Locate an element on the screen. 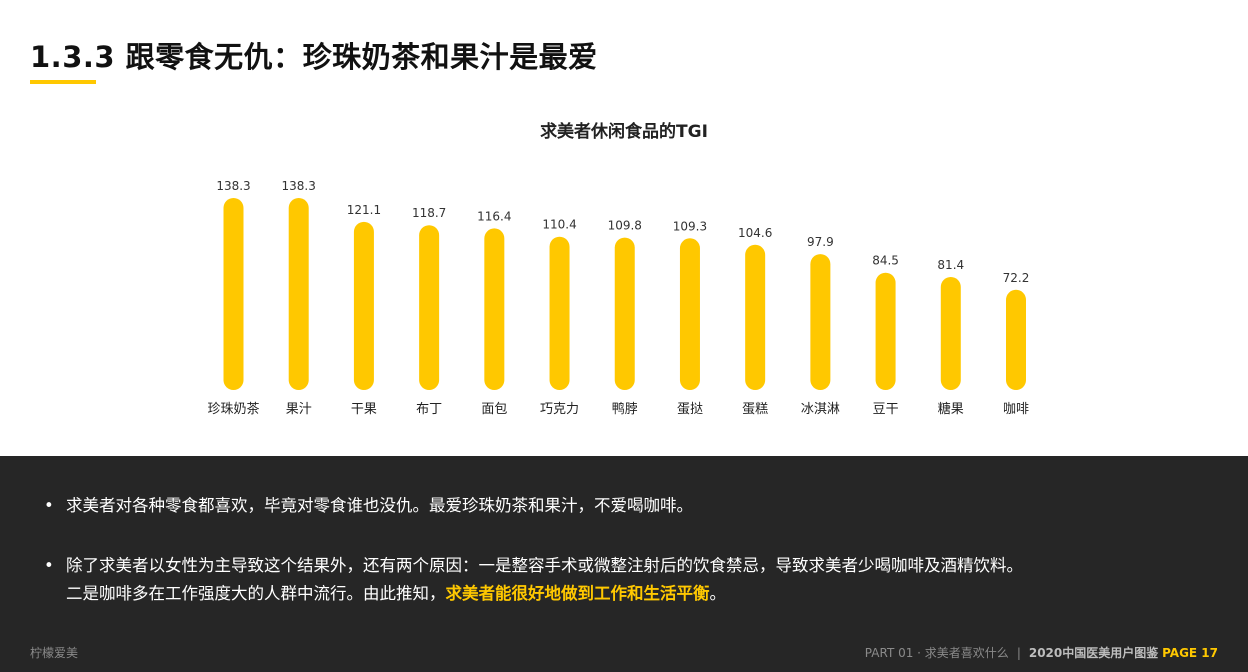  chart-title: 求美者休闲食品的TGI is located at coordinates (624, 132).